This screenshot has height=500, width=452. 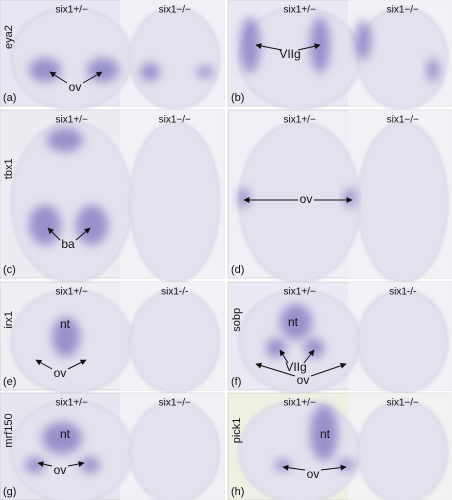 I want to click on panel-letter: (e), so click(x=9, y=382).